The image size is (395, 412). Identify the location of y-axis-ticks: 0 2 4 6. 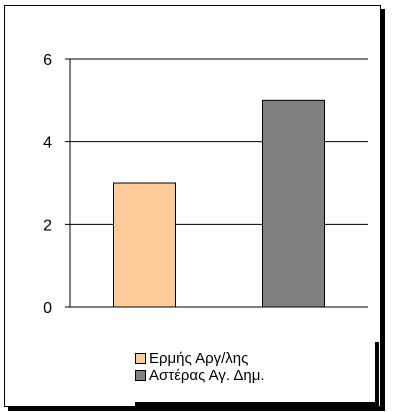
(47, 184).